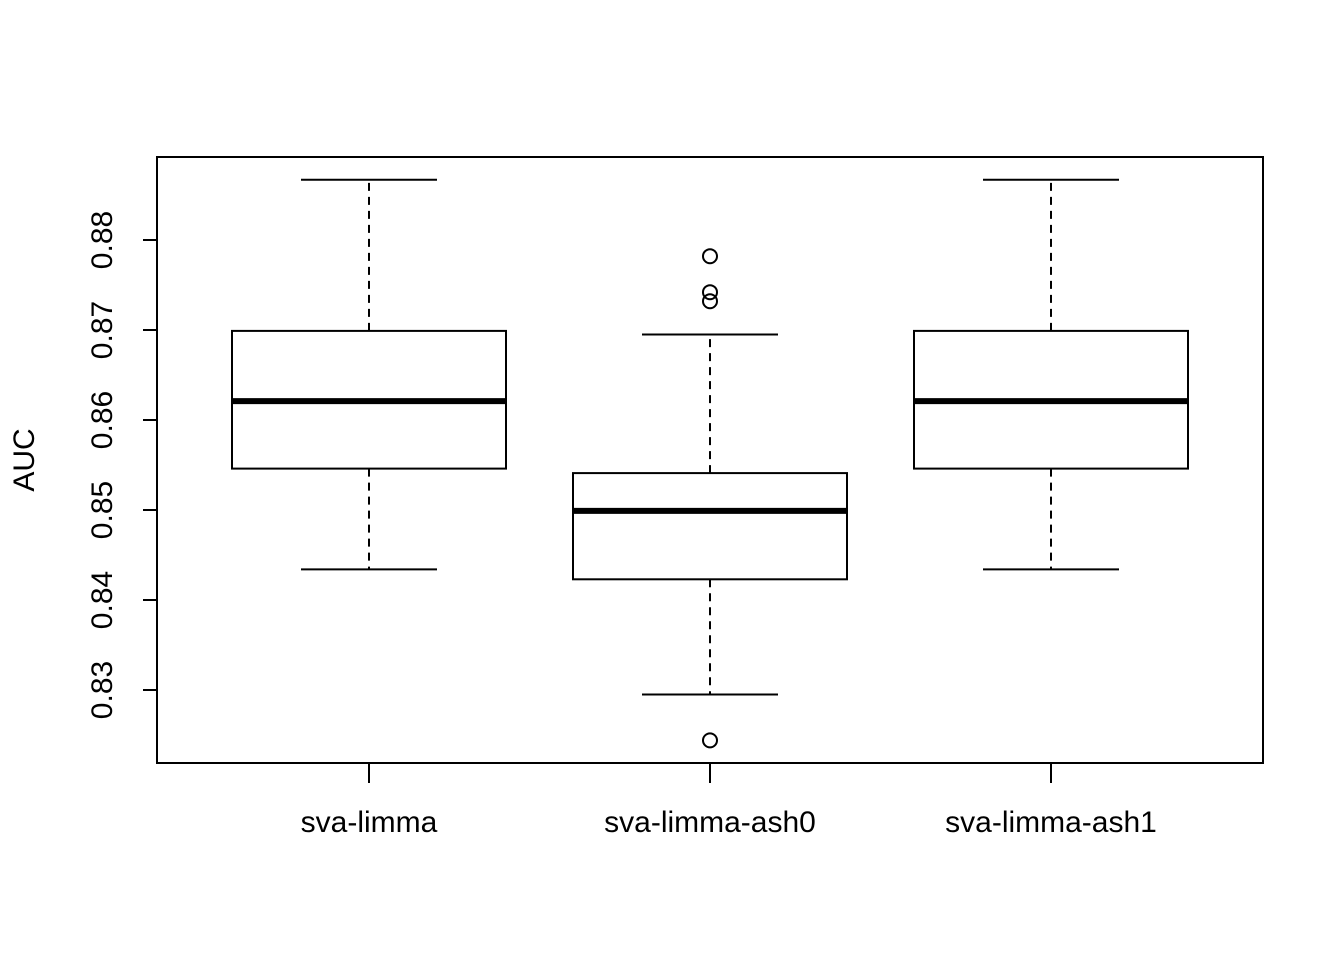 This screenshot has height=960, width=1344. I want to click on box-sva-limma-ash0, so click(710, 498).